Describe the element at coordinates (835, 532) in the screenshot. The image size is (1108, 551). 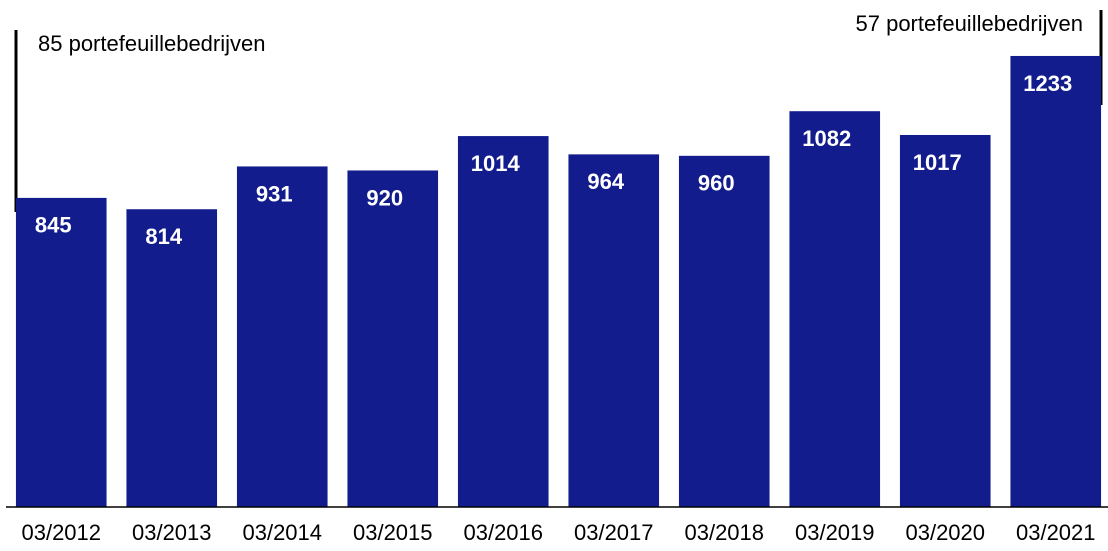
I see `x-tick-label: 03/2019` at that location.